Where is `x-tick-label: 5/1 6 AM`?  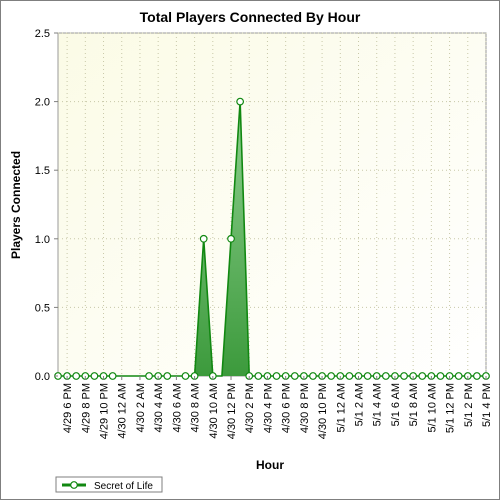 x-tick-label: 5/1 6 AM is located at coordinates (396, 404).